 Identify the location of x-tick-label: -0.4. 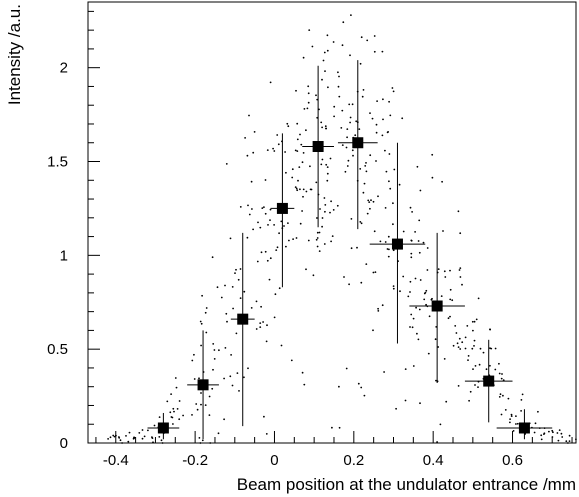
(116, 460).